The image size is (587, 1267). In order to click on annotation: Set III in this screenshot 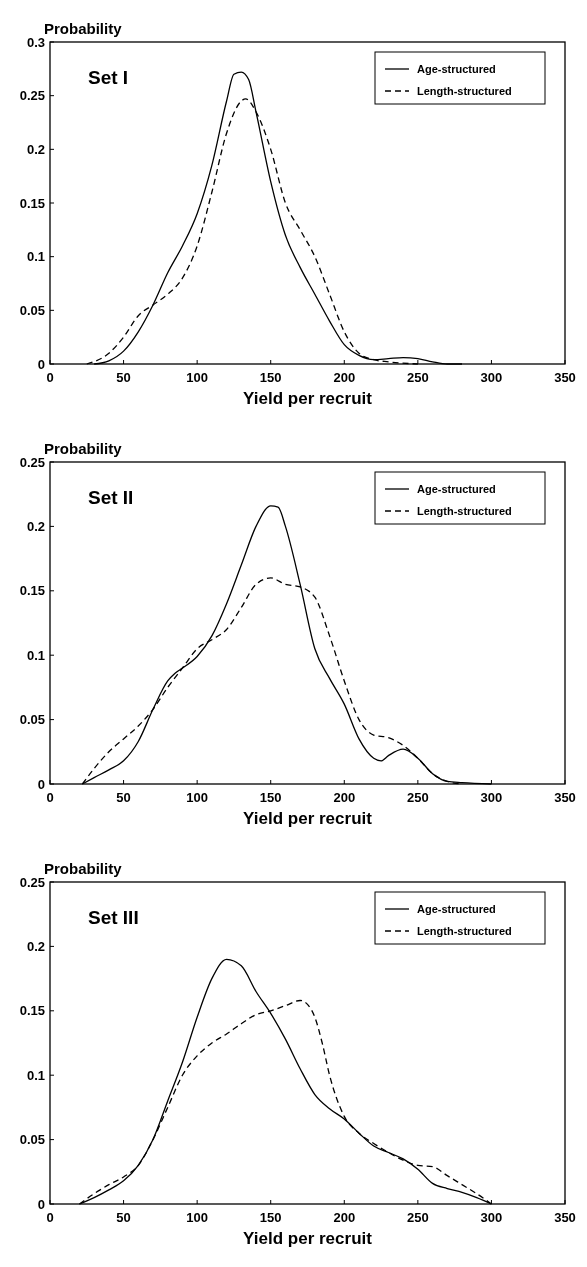, I will do `click(113, 917)`.